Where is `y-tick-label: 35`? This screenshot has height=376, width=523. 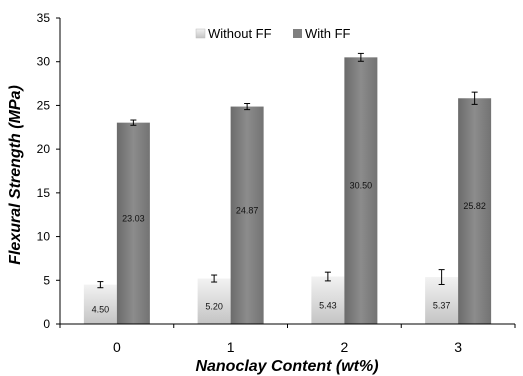 y-tick-label: 35 is located at coordinates (44, 18).